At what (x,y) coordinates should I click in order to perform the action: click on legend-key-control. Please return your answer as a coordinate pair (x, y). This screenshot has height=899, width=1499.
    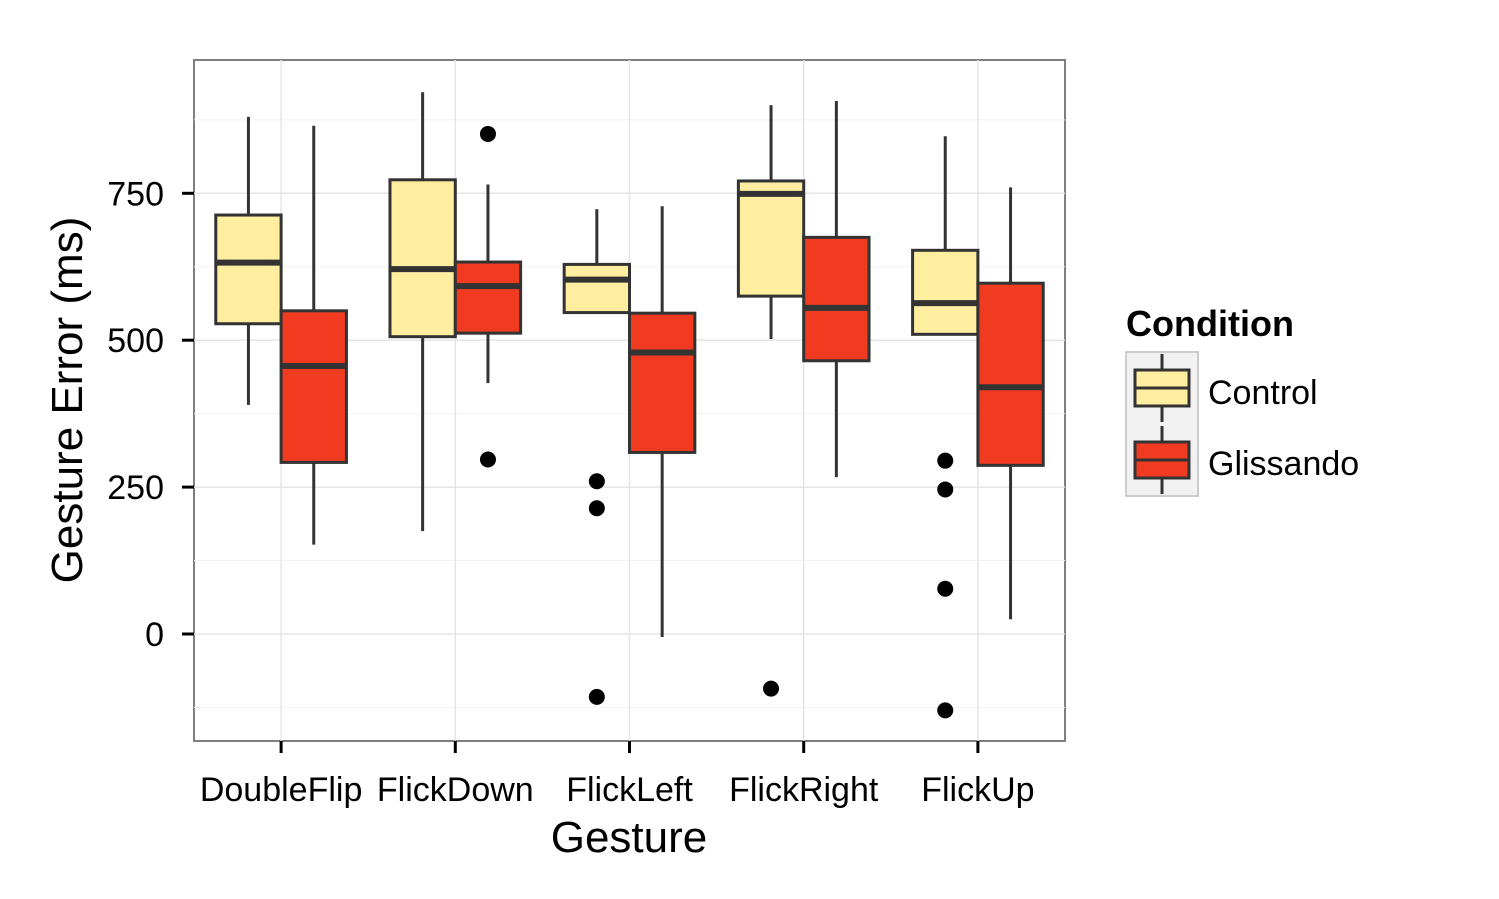
    Looking at the image, I should click on (1162, 388).